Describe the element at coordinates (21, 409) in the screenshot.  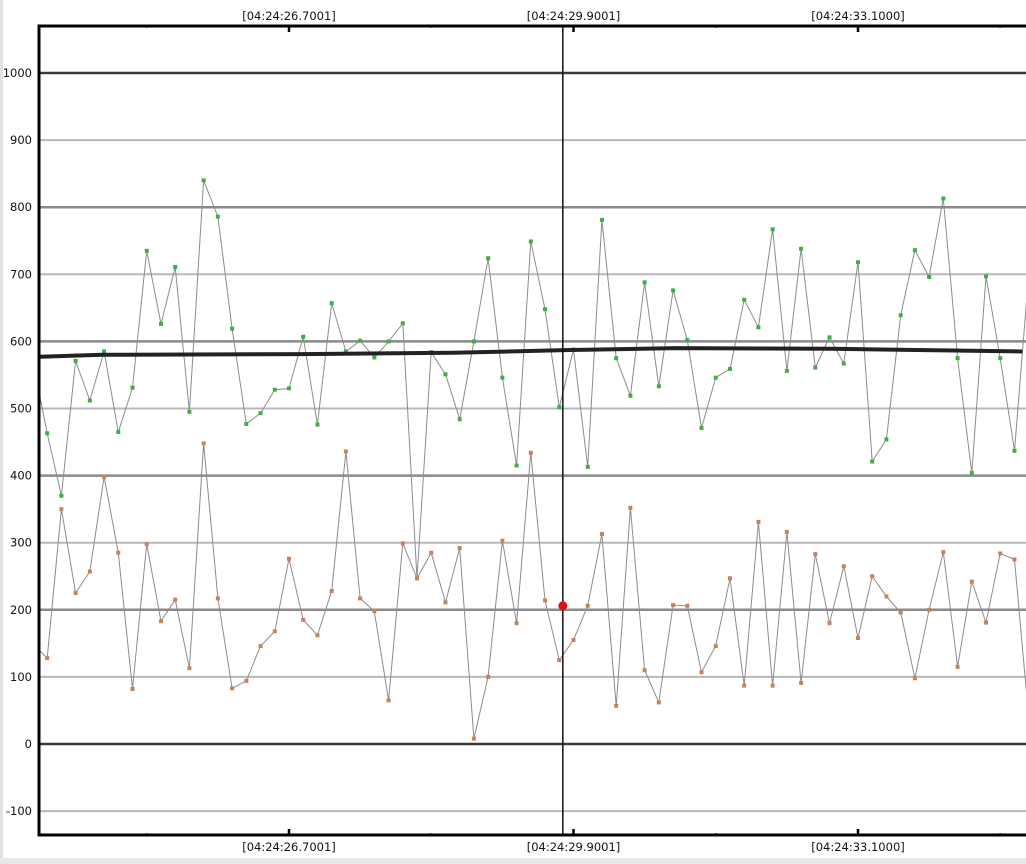
I see `y-tick-label: 500` at that location.